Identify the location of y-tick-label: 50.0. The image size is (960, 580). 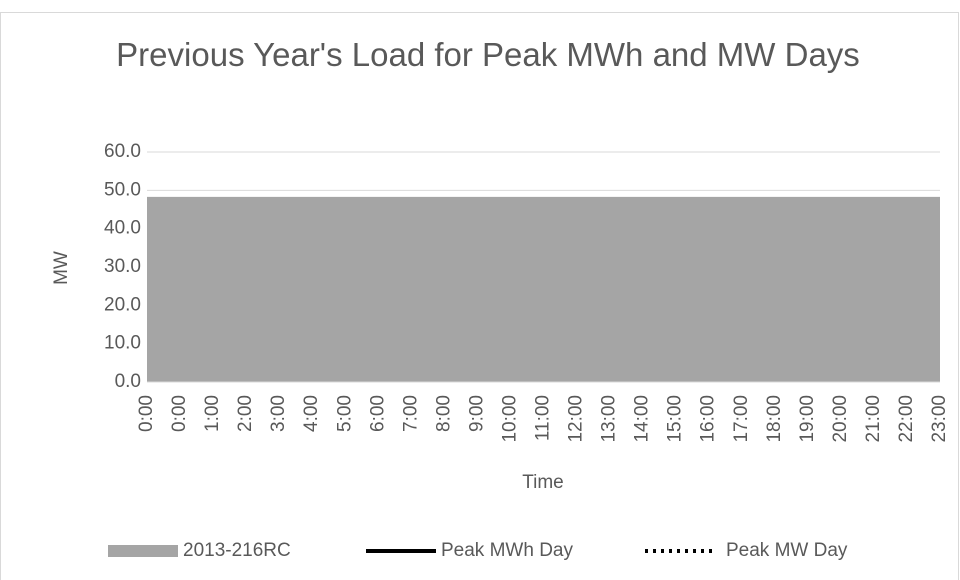
(122, 189).